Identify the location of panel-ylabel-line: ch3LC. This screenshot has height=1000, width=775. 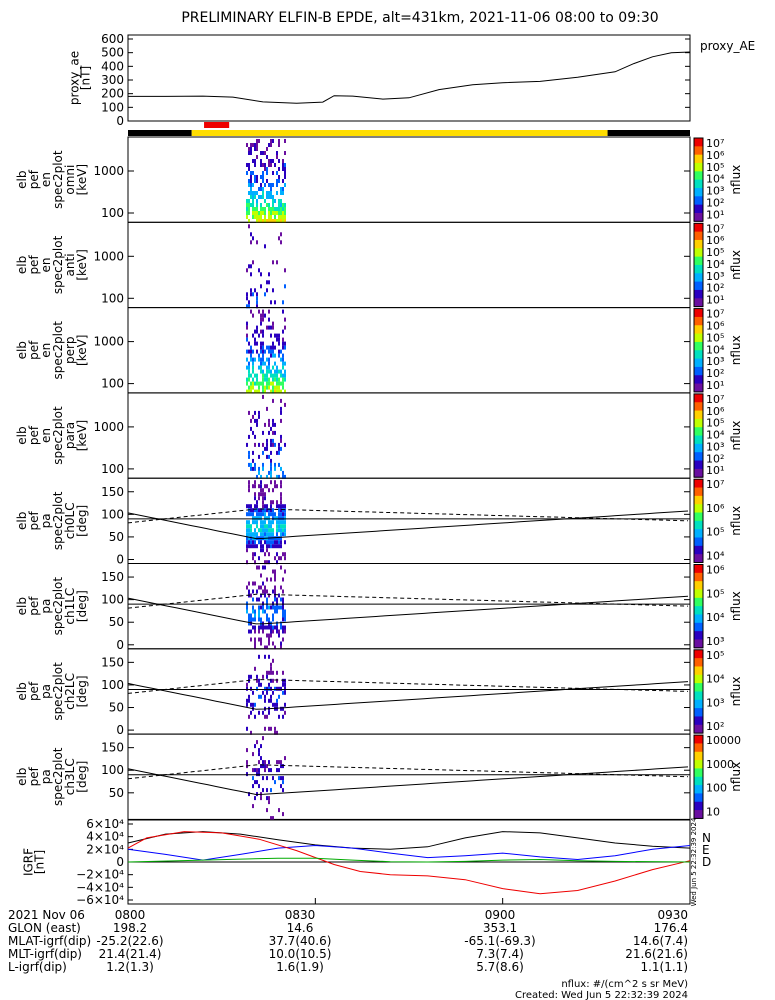
(70, 776).